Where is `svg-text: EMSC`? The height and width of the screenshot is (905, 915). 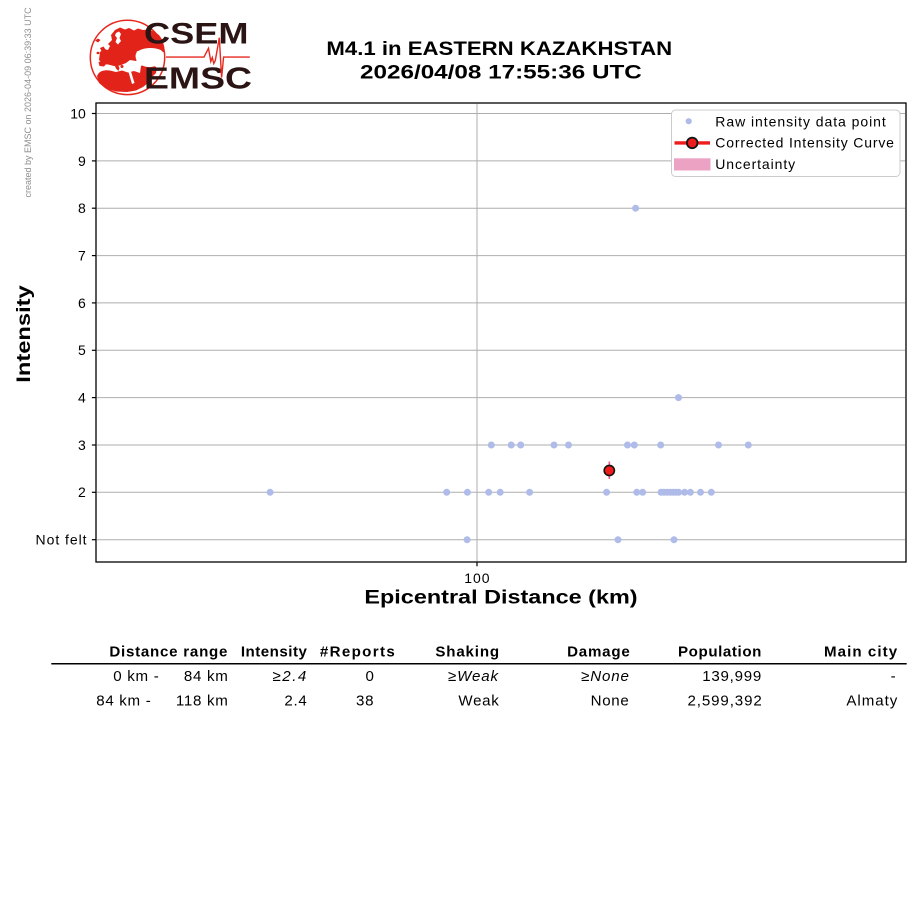
svg-text: EMSC is located at coordinates (198, 77).